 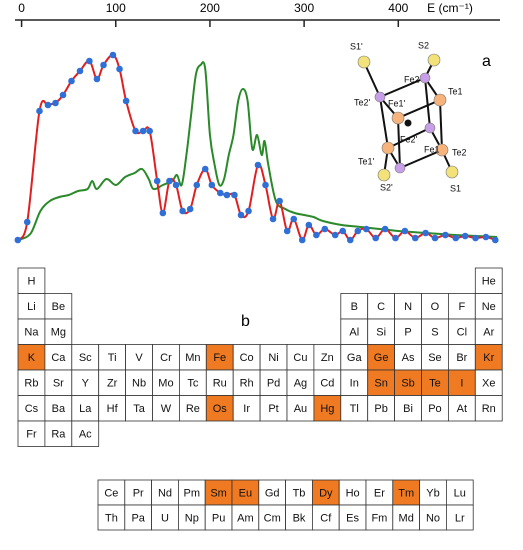 I want to click on element-symbol: Mo, so click(x=165, y=384).